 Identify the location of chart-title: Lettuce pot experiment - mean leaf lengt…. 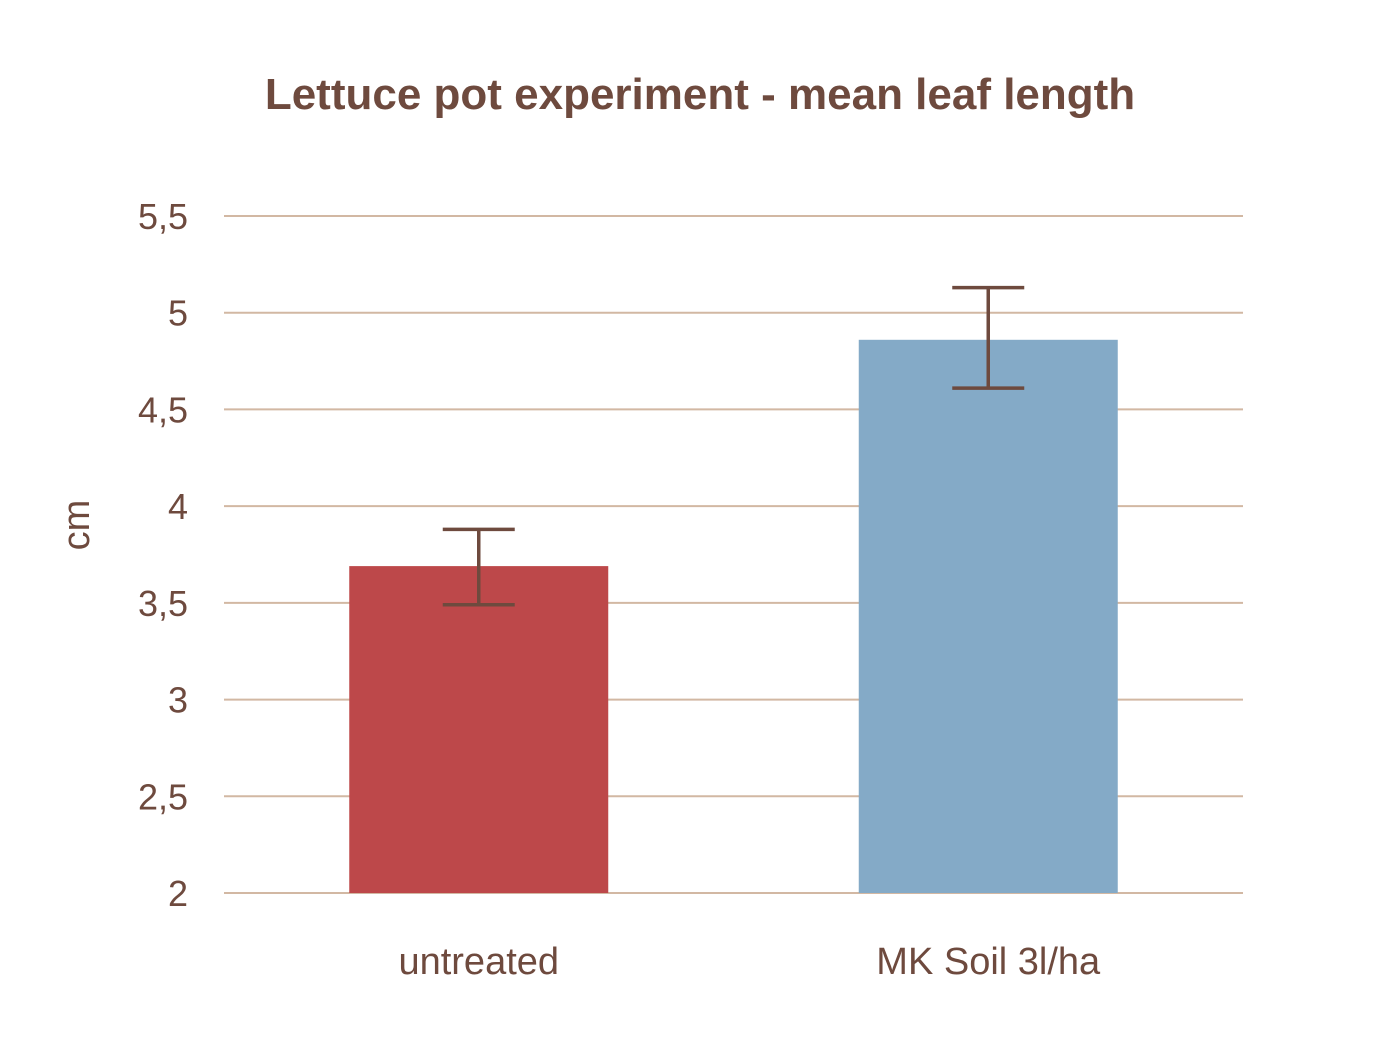
(700, 94).